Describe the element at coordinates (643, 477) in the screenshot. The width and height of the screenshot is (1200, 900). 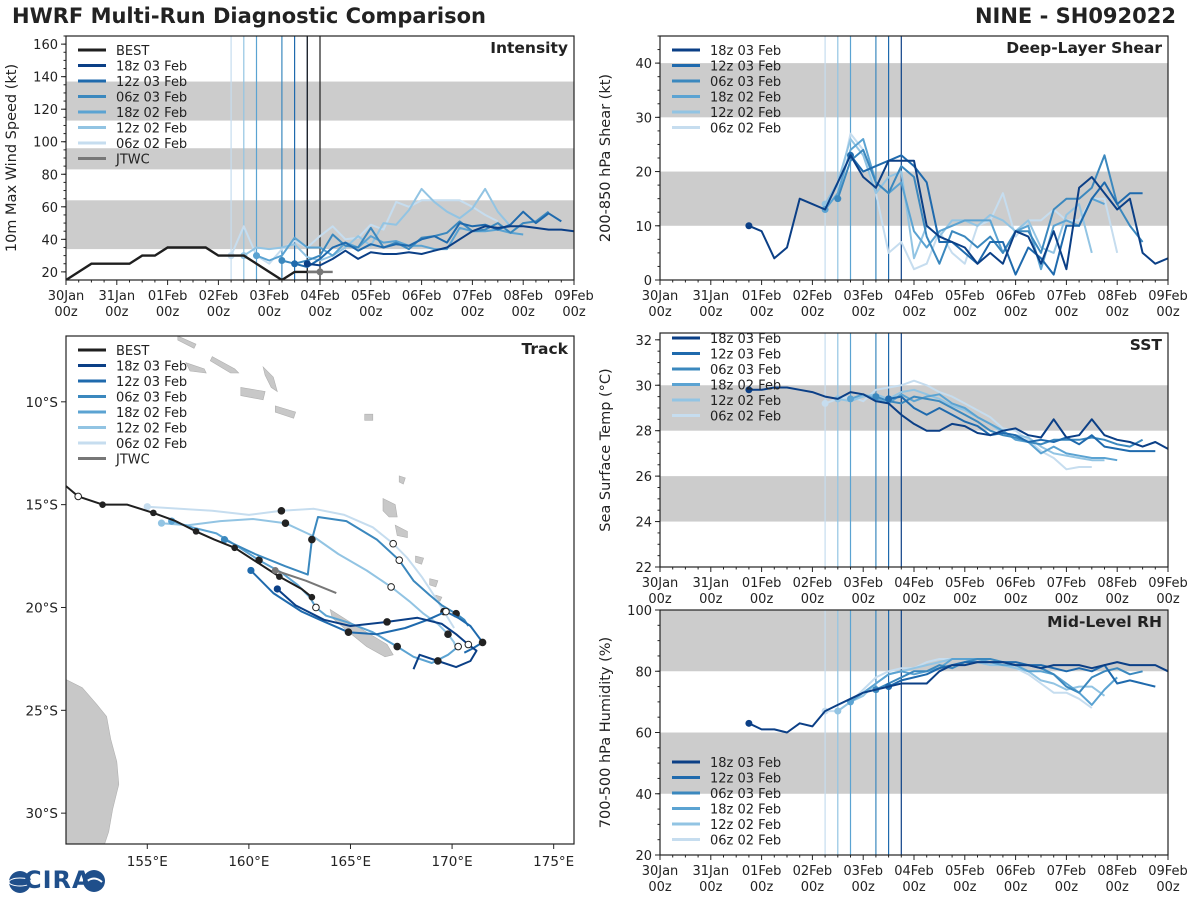
I see `y-tick-label: 26` at that location.